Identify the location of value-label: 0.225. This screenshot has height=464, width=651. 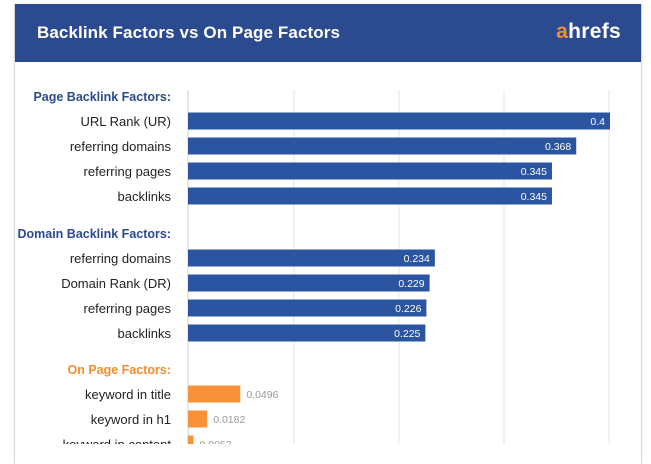
(407, 334).